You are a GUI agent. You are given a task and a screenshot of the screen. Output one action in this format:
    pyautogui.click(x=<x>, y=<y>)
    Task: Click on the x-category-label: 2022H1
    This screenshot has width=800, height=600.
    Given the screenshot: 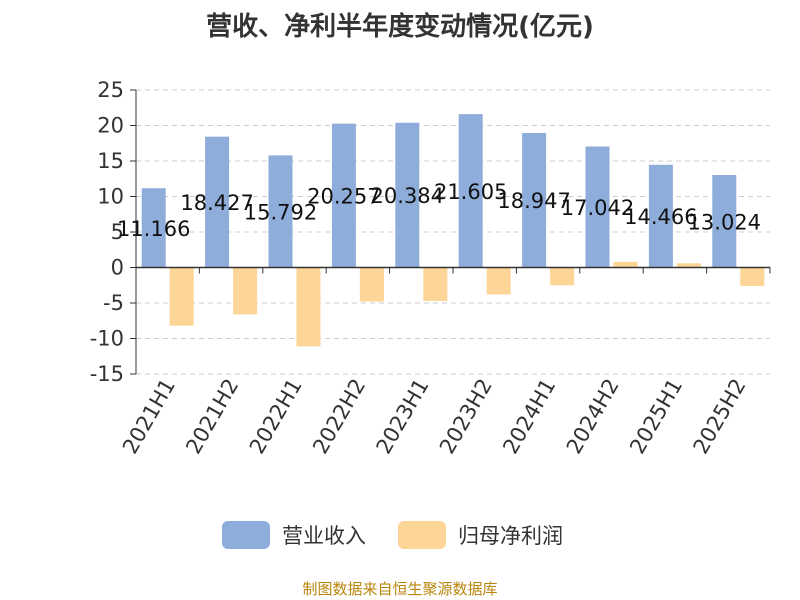 What is the action you would take?
    pyautogui.click(x=276, y=417)
    